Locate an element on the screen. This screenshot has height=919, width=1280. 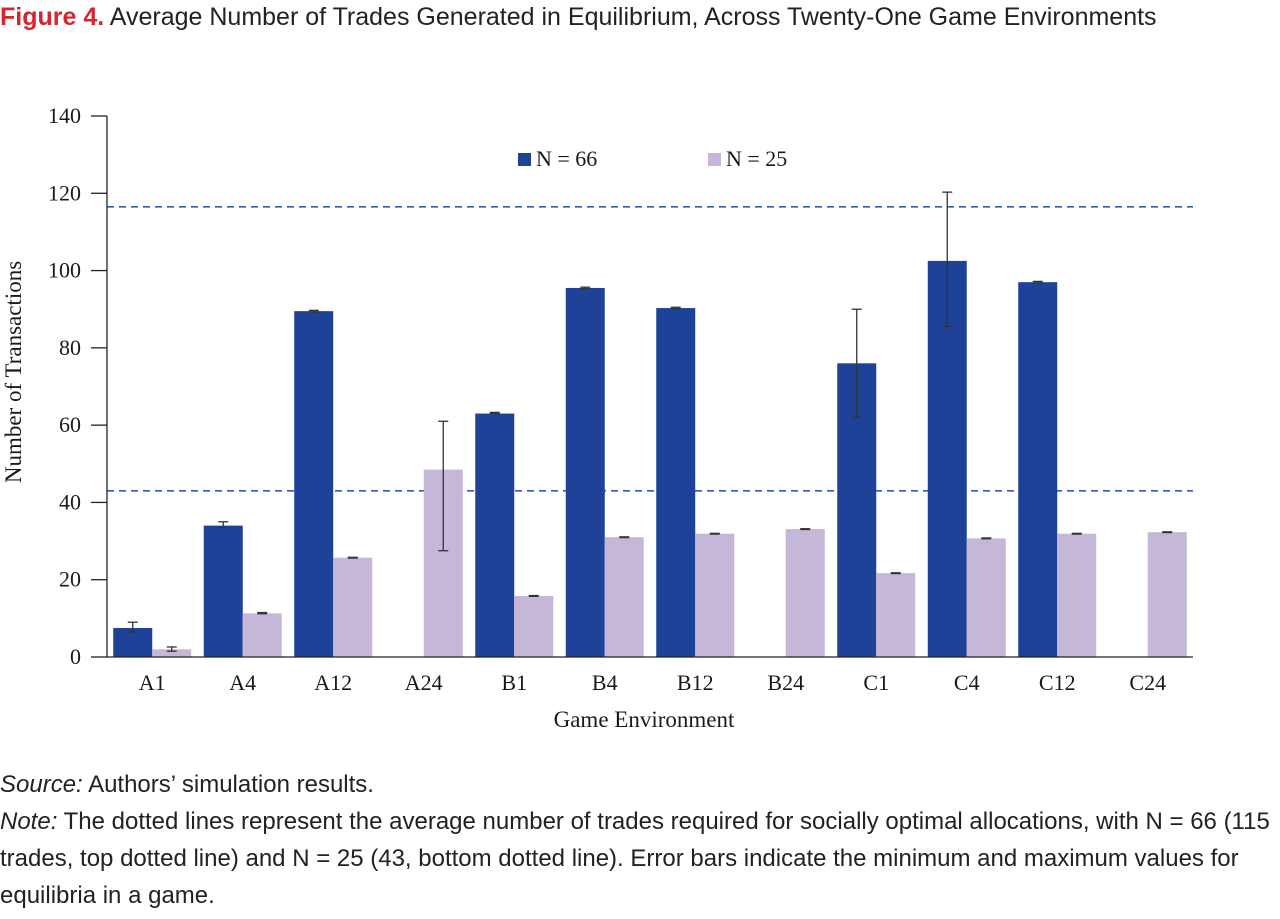
bar-n66-b4 is located at coordinates (585, 472).